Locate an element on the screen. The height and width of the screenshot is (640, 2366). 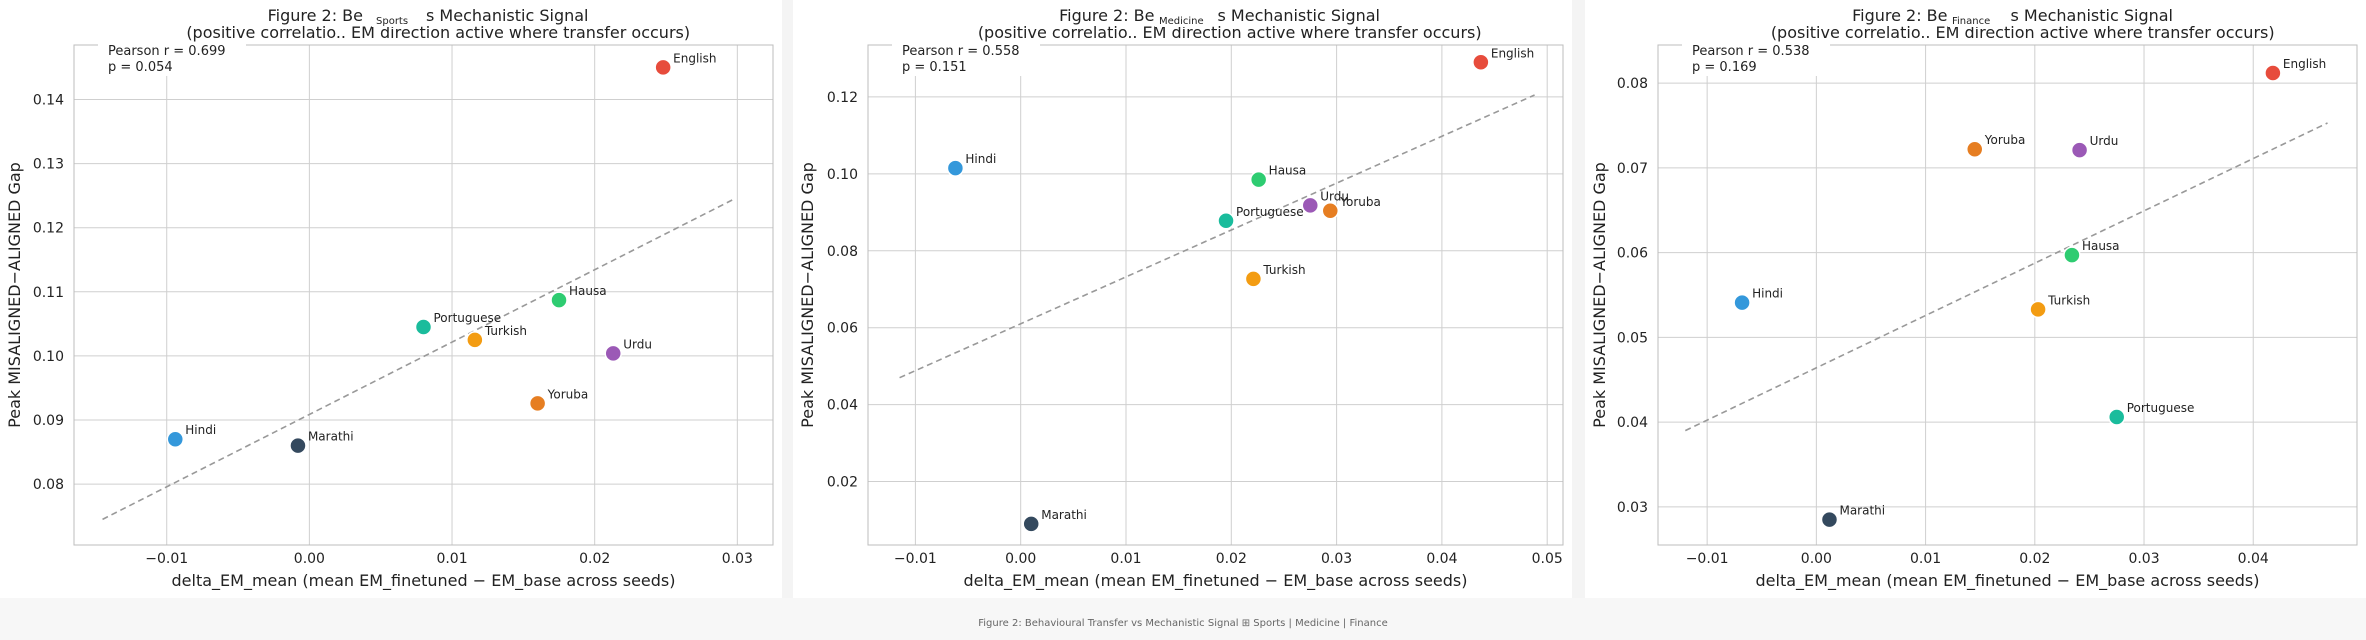
p-value-annotation: p = 0.151 is located at coordinates (934, 67).